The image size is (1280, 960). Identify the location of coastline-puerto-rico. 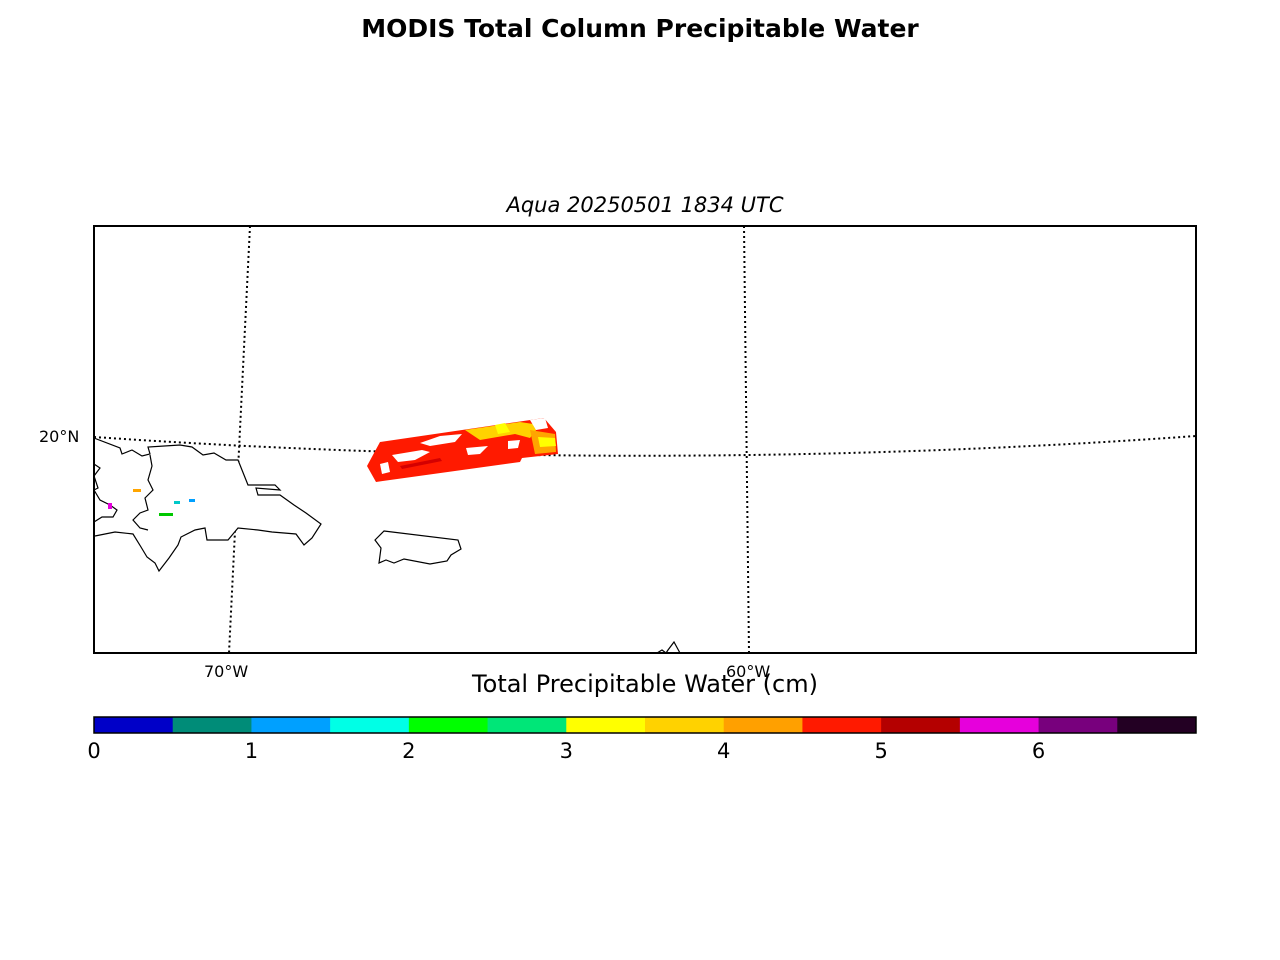
(418, 547).